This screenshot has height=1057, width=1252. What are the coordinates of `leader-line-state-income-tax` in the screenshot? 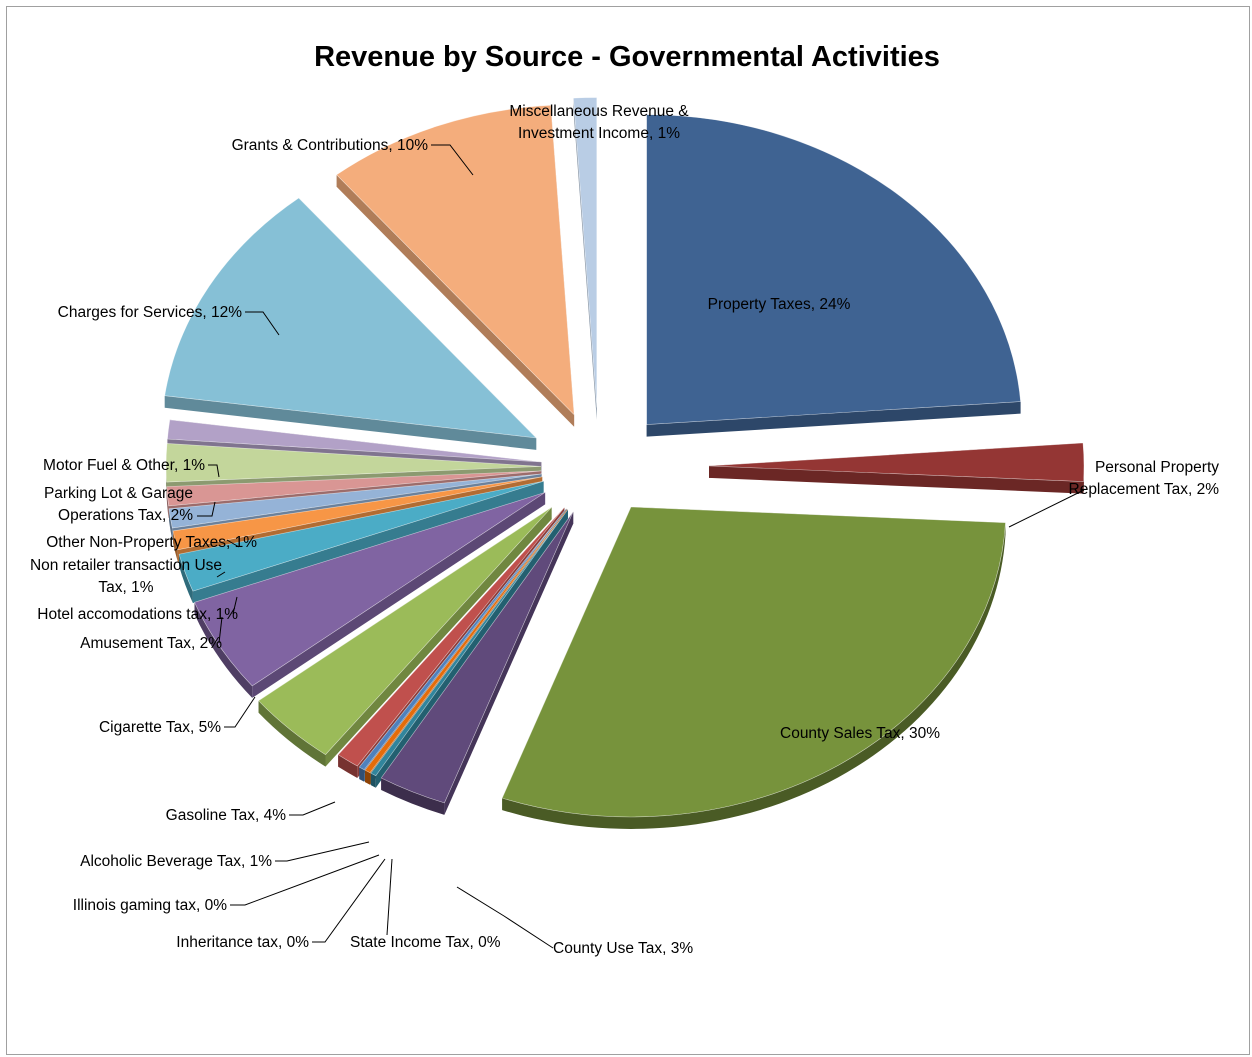 It's located at (389, 897).